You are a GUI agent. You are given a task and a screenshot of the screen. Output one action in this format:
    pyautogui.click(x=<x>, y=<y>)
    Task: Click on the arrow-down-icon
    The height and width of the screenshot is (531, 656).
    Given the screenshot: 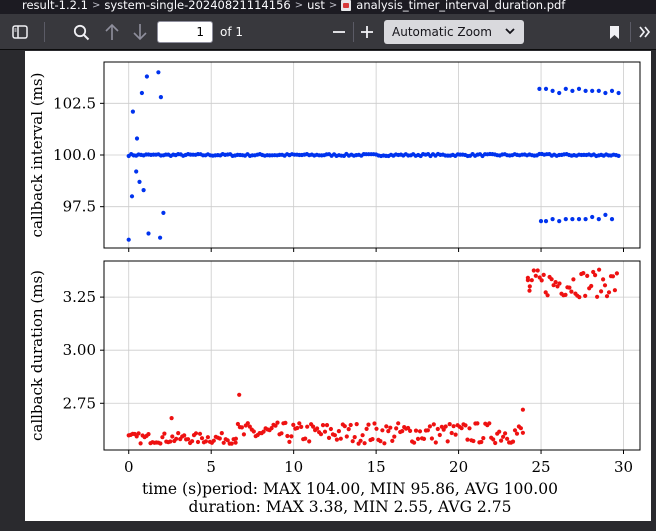 What is the action you would take?
    pyautogui.click(x=140, y=32)
    